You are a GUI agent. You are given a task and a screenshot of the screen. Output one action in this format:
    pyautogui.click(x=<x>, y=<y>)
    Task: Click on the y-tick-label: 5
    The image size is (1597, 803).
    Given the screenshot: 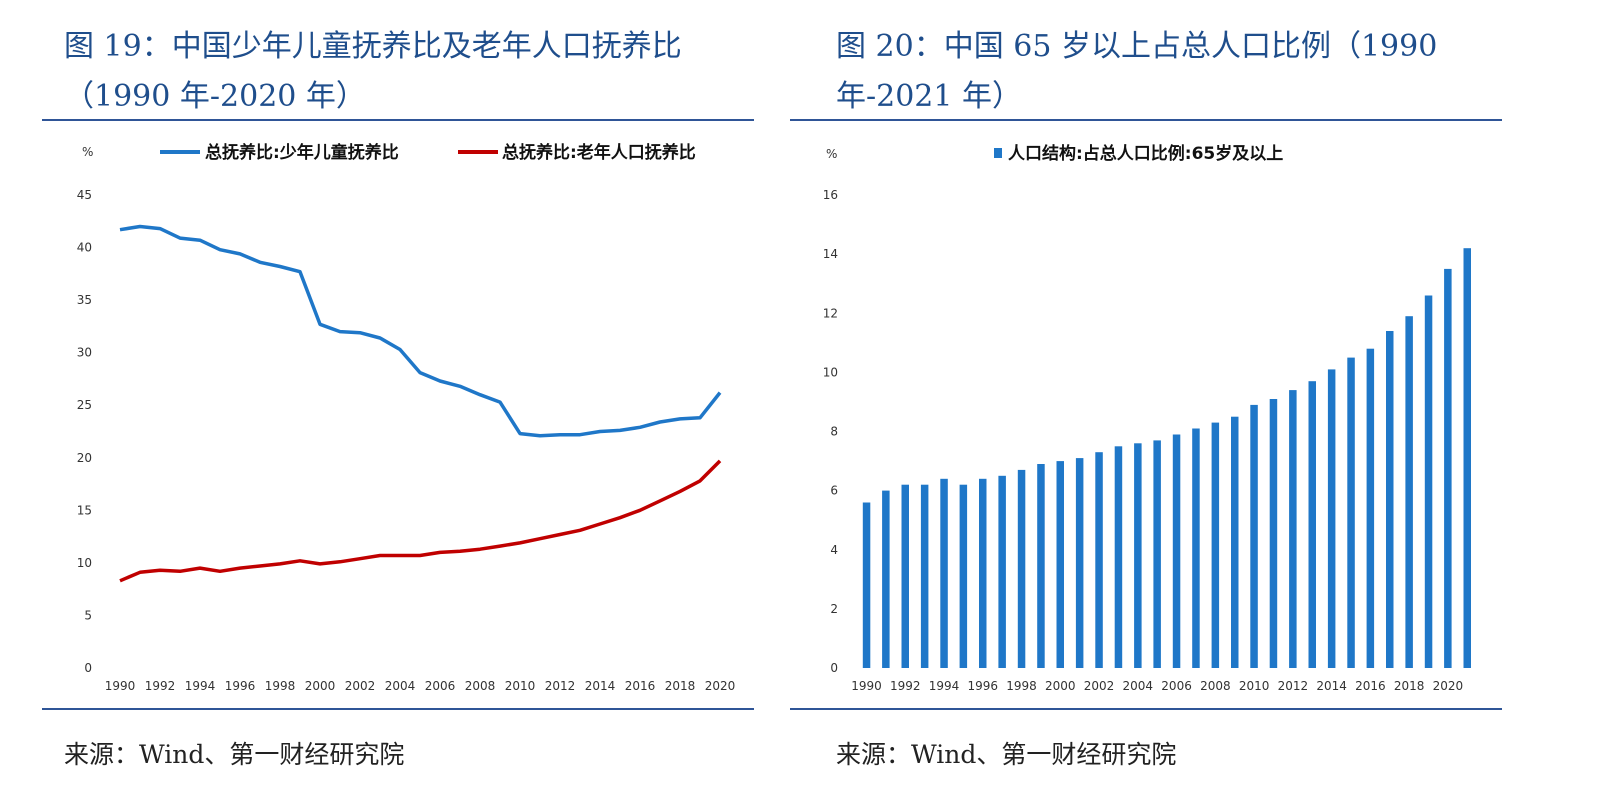 What is the action you would take?
    pyautogui.click(x=88, y=615)
    